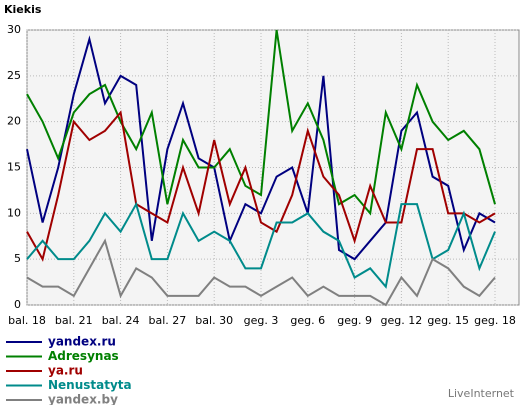 Image resolution: width=520 pixels, height=405 pixels. I want to click on legend-label: yandex.by, so click(83, 399).